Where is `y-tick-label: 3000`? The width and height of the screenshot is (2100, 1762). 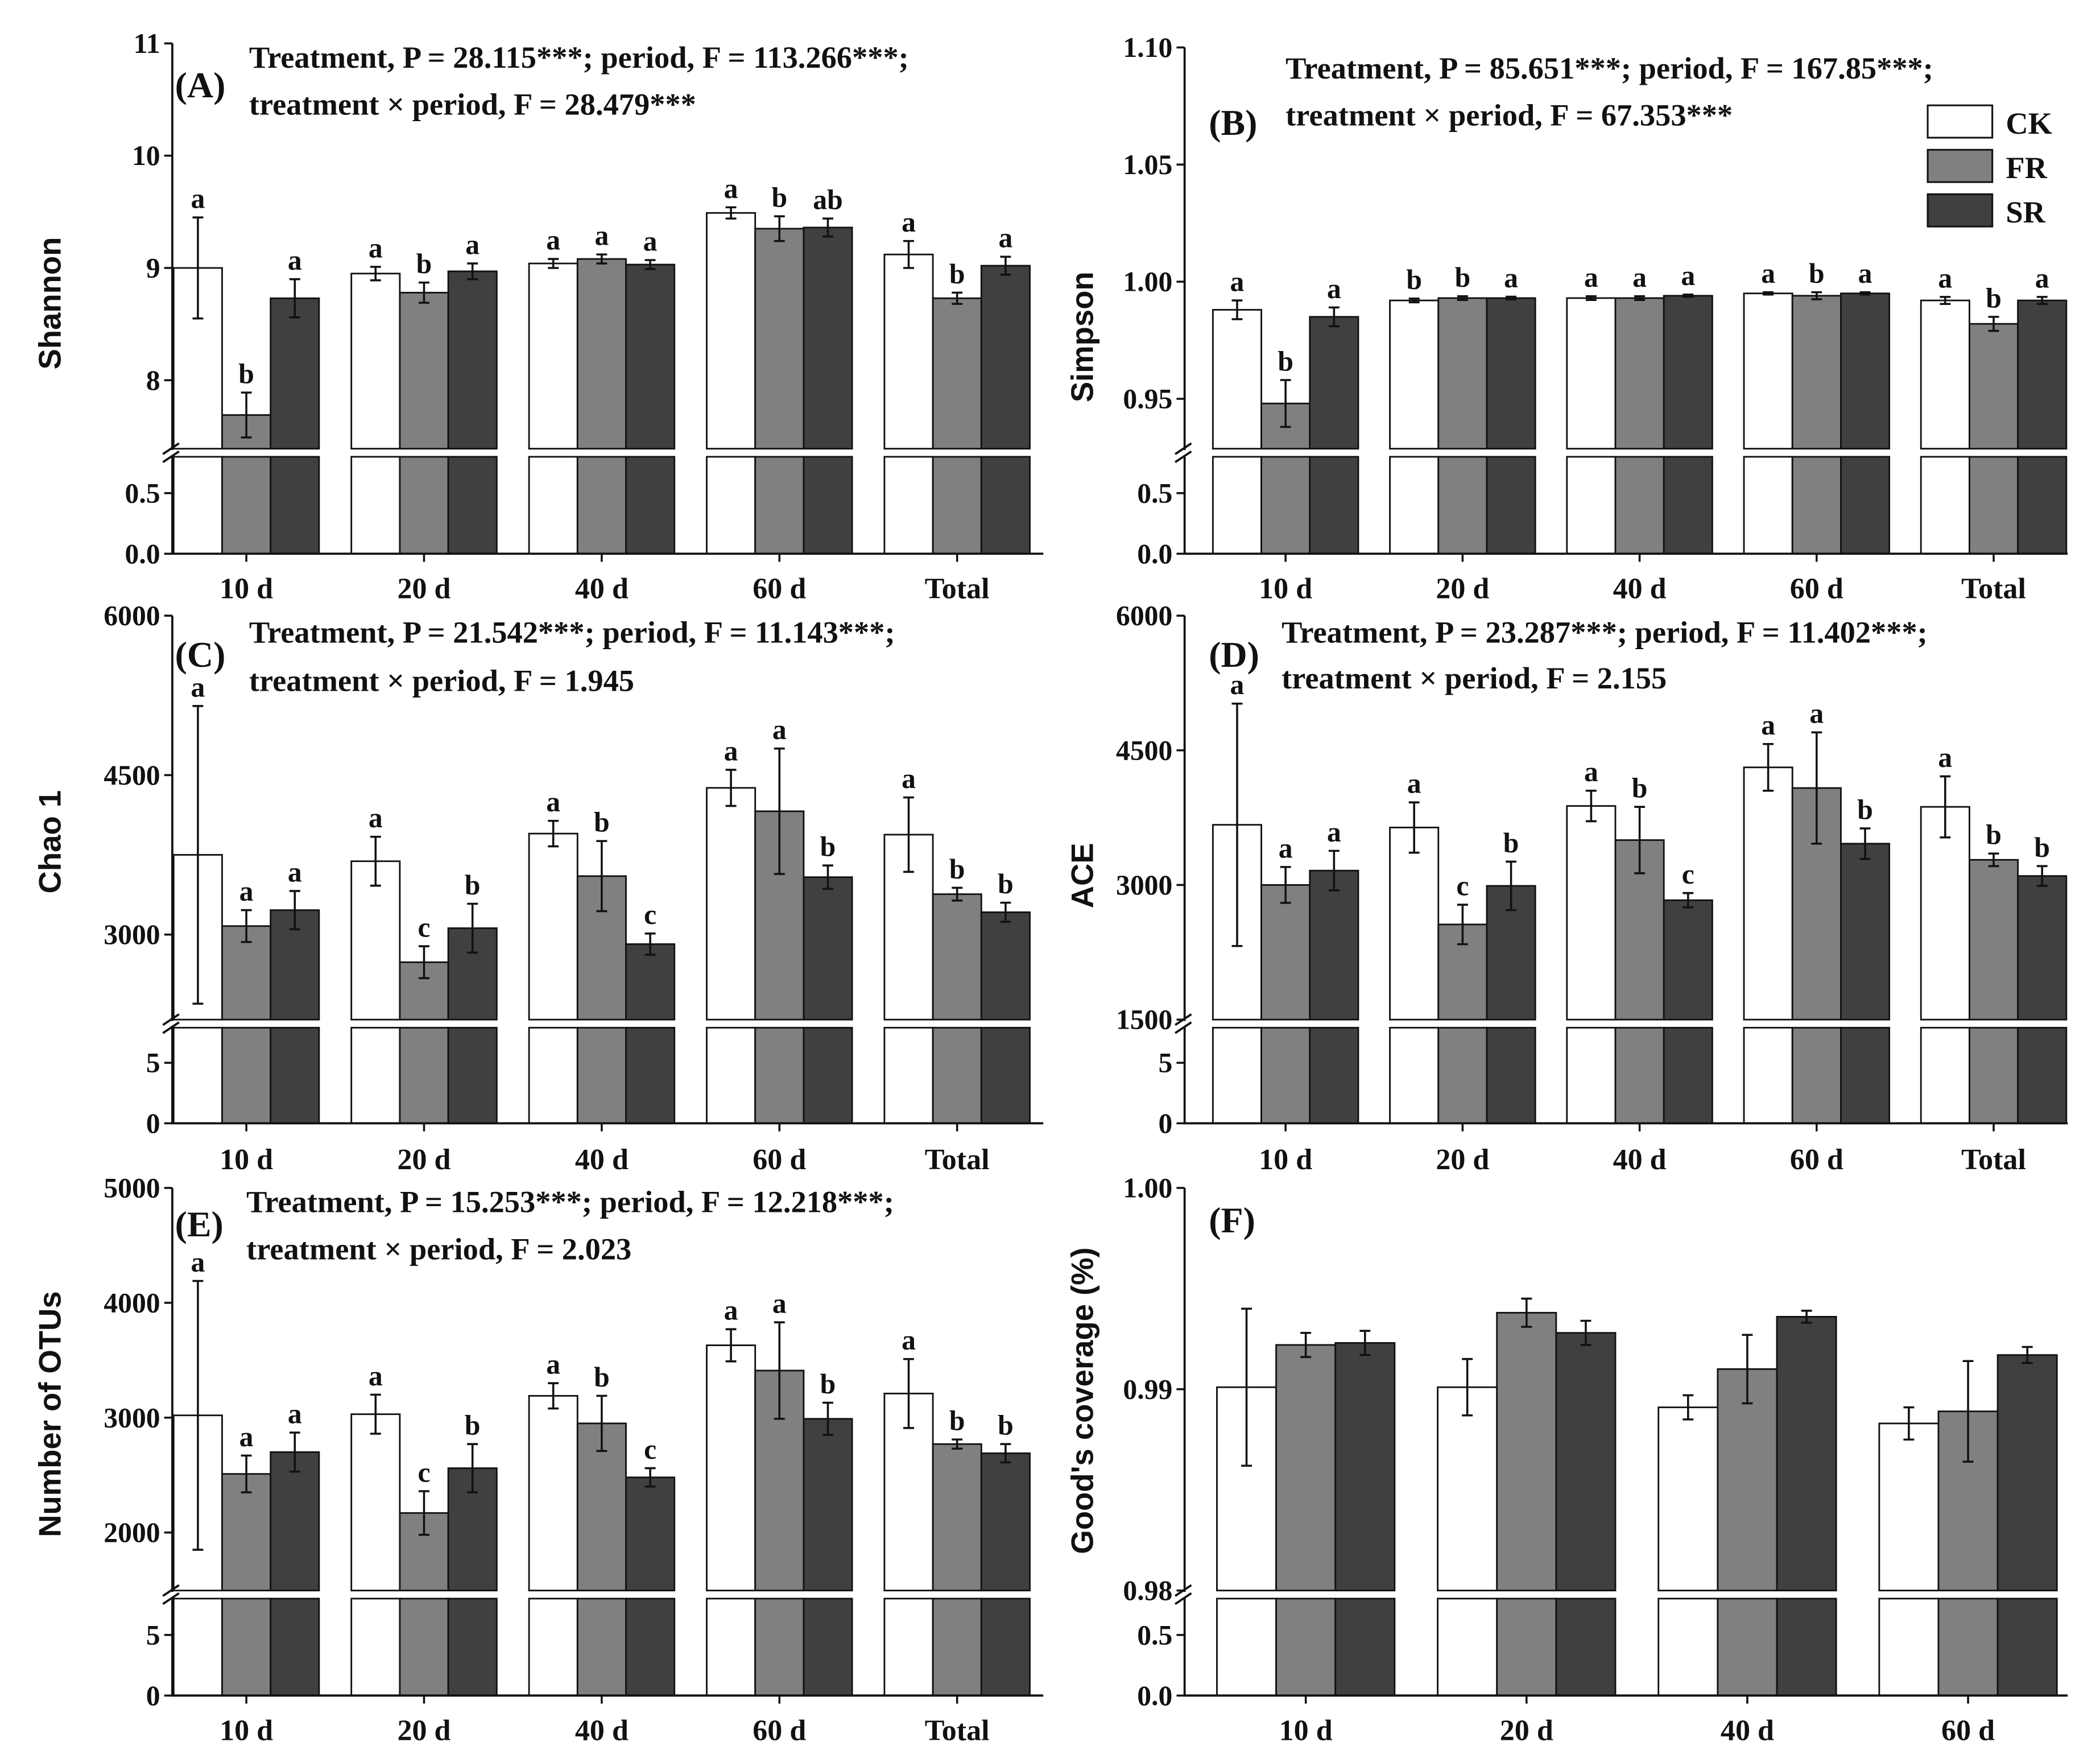 y-tick-label: 3000 is located at coordinates (132, 1417).